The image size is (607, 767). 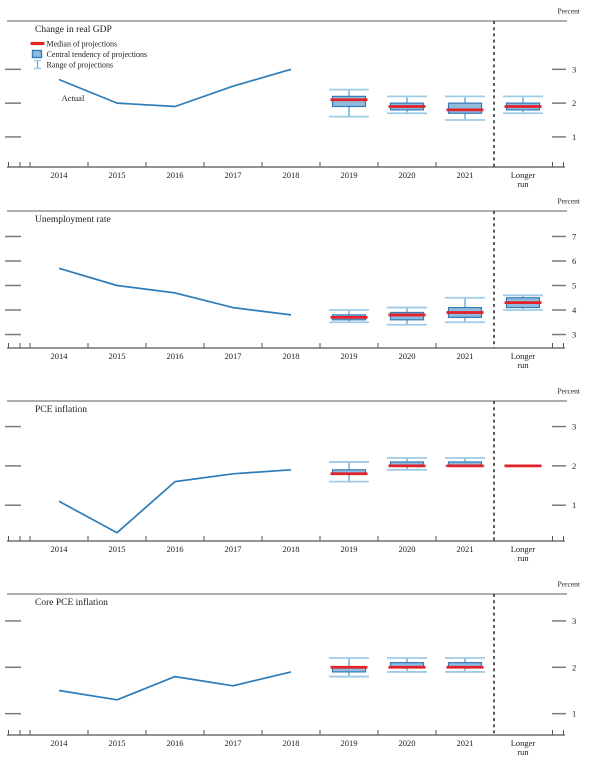 I want to click on y-tick-label: 4, so click(x=574, y=310).